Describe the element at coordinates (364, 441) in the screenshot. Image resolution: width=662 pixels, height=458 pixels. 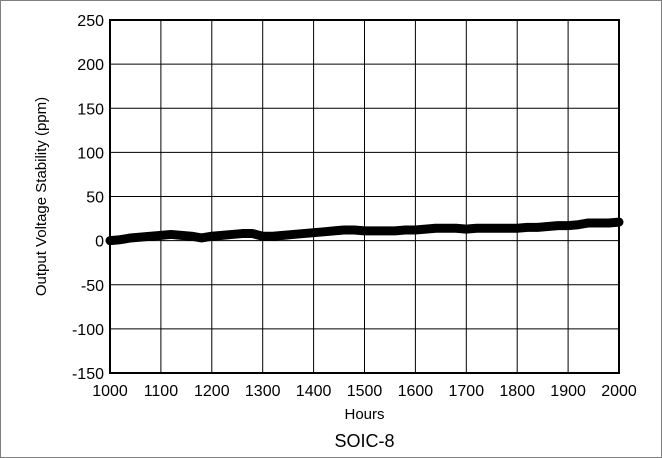
I see `chart-caption: SOIC-8` at that location.